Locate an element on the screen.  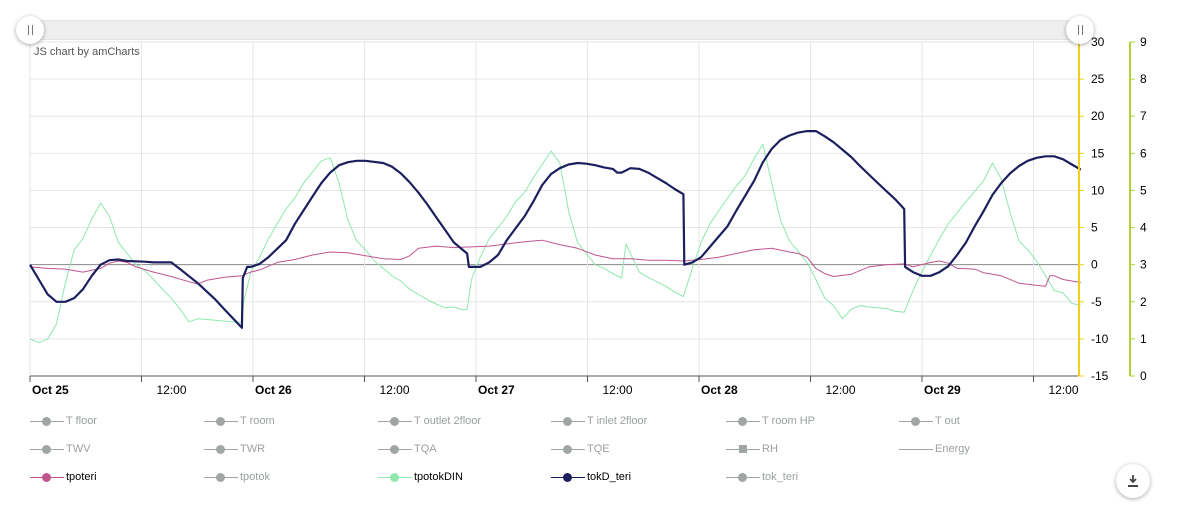
scrollbar-end-grip-icon is located at coordinates (1080, 30).